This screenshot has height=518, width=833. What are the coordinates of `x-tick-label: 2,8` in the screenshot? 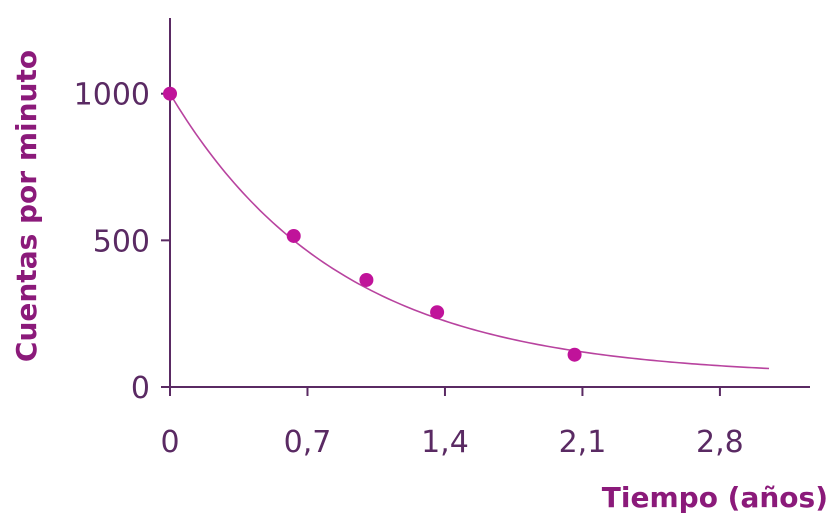 It's located at (720, 442).